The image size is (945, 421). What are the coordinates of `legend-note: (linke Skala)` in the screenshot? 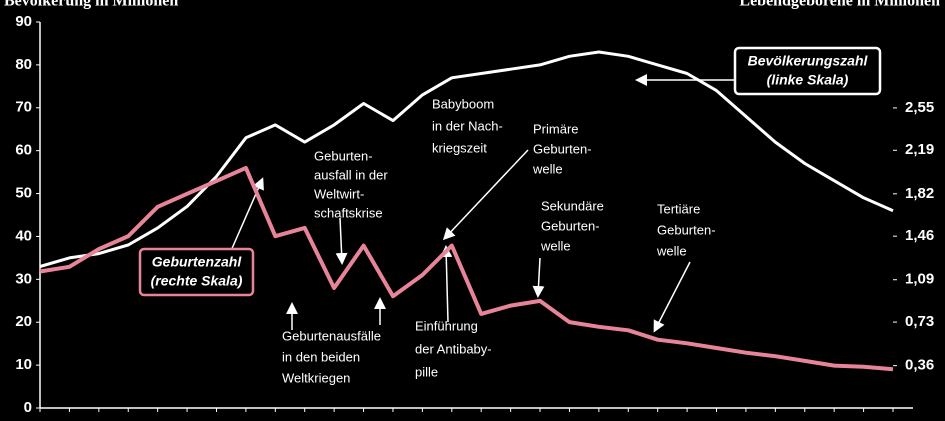 It's located at (808, 80).